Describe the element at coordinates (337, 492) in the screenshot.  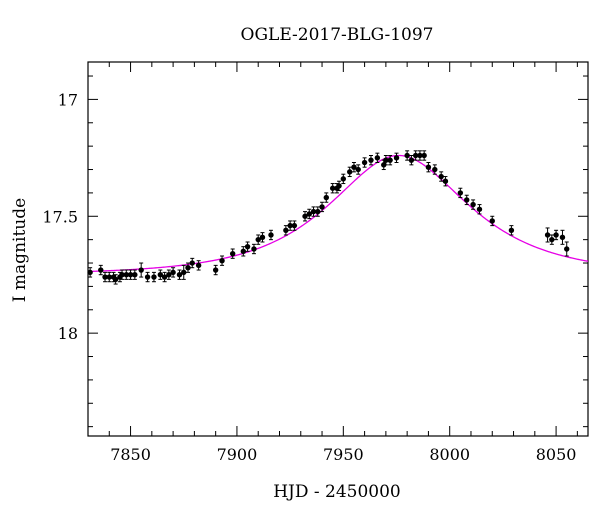
I see `x-axis-label: HJD - 2450000` at that location.